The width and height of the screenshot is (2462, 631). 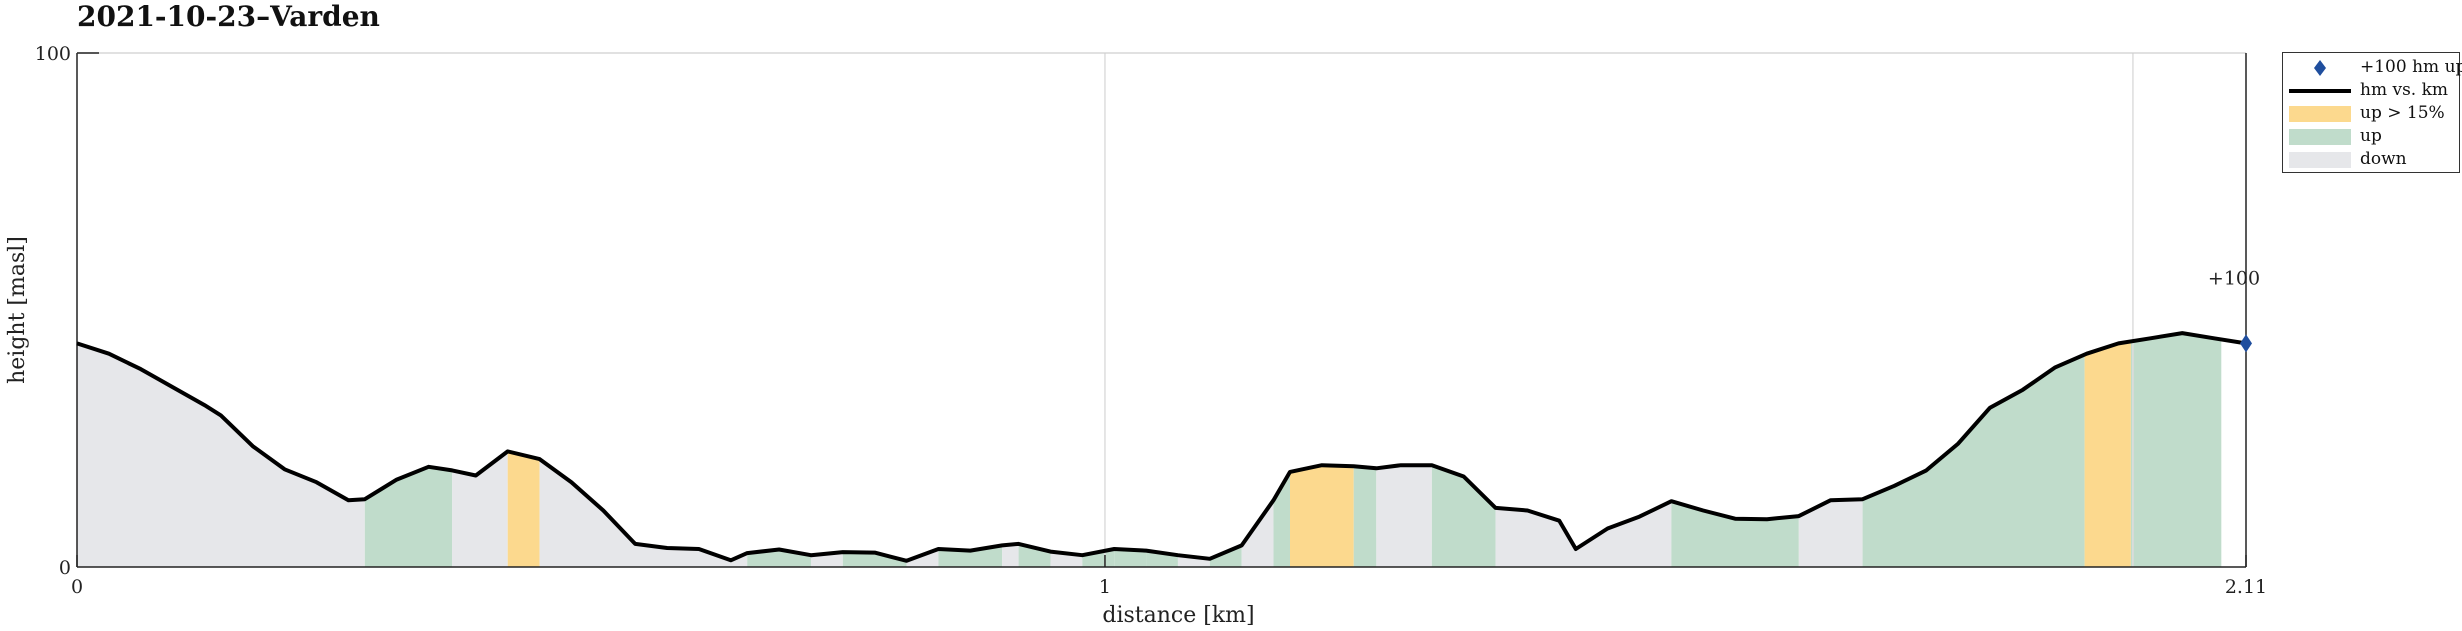 I want to click on x-axis-label: distance [km], so click(x=1178, y=615).